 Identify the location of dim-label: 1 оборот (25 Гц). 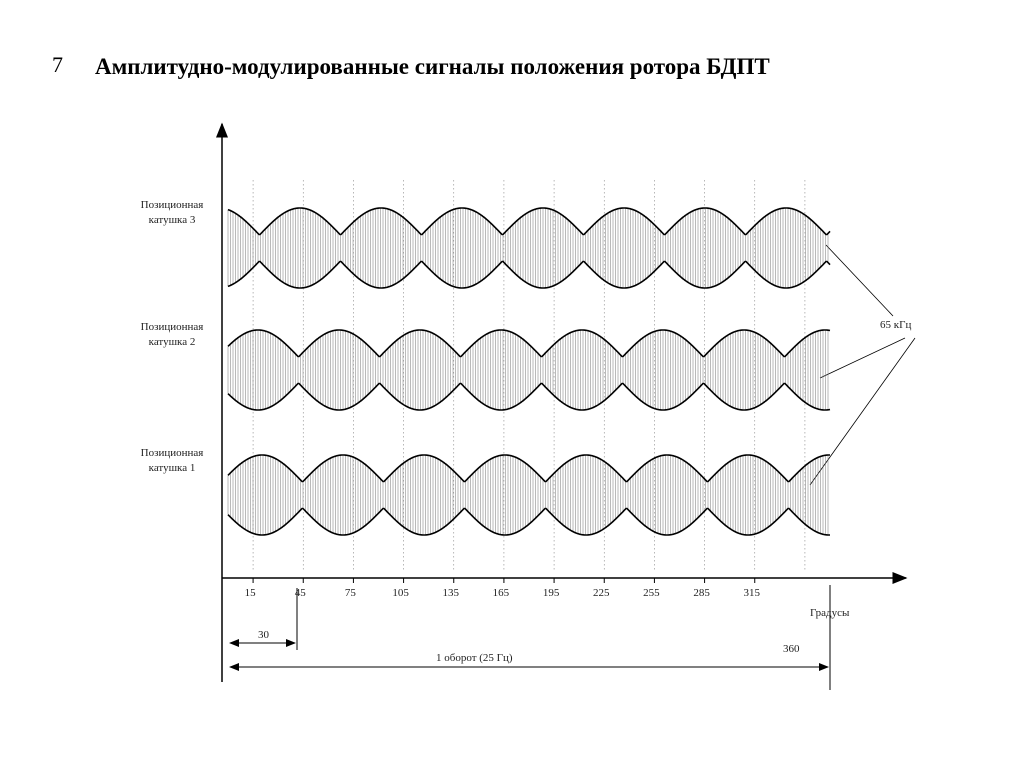
(474, 658).